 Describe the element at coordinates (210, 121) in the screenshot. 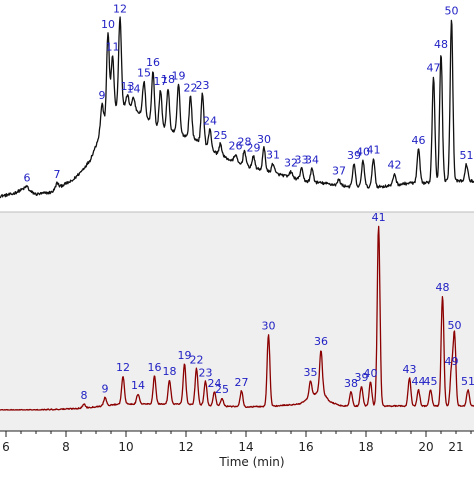

I see `peak-label: 24` at that location.